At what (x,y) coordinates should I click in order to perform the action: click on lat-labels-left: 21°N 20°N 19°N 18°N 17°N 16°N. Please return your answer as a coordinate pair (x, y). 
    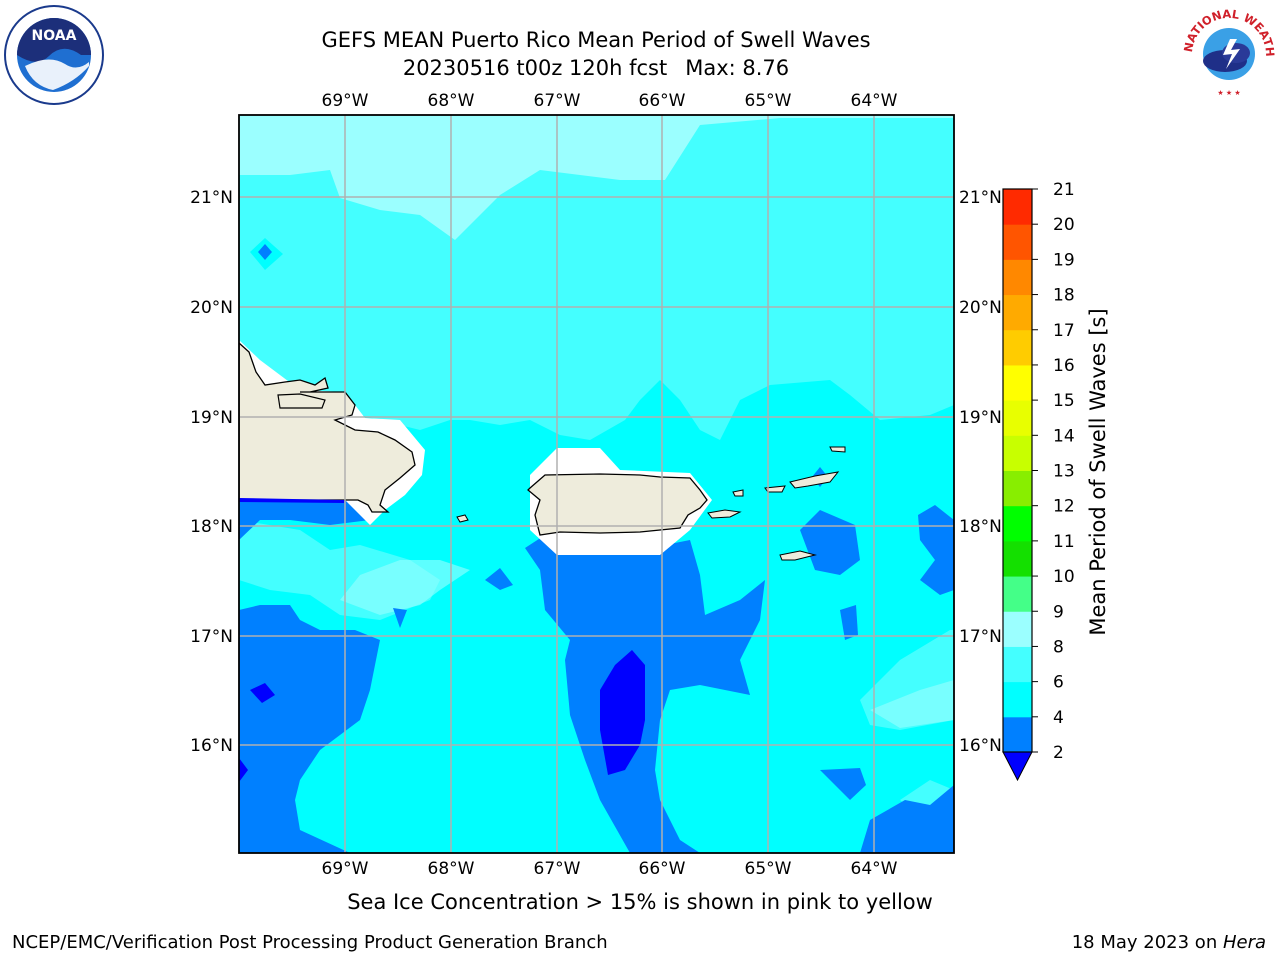
    Looking at the image, I should click on (211, 472).